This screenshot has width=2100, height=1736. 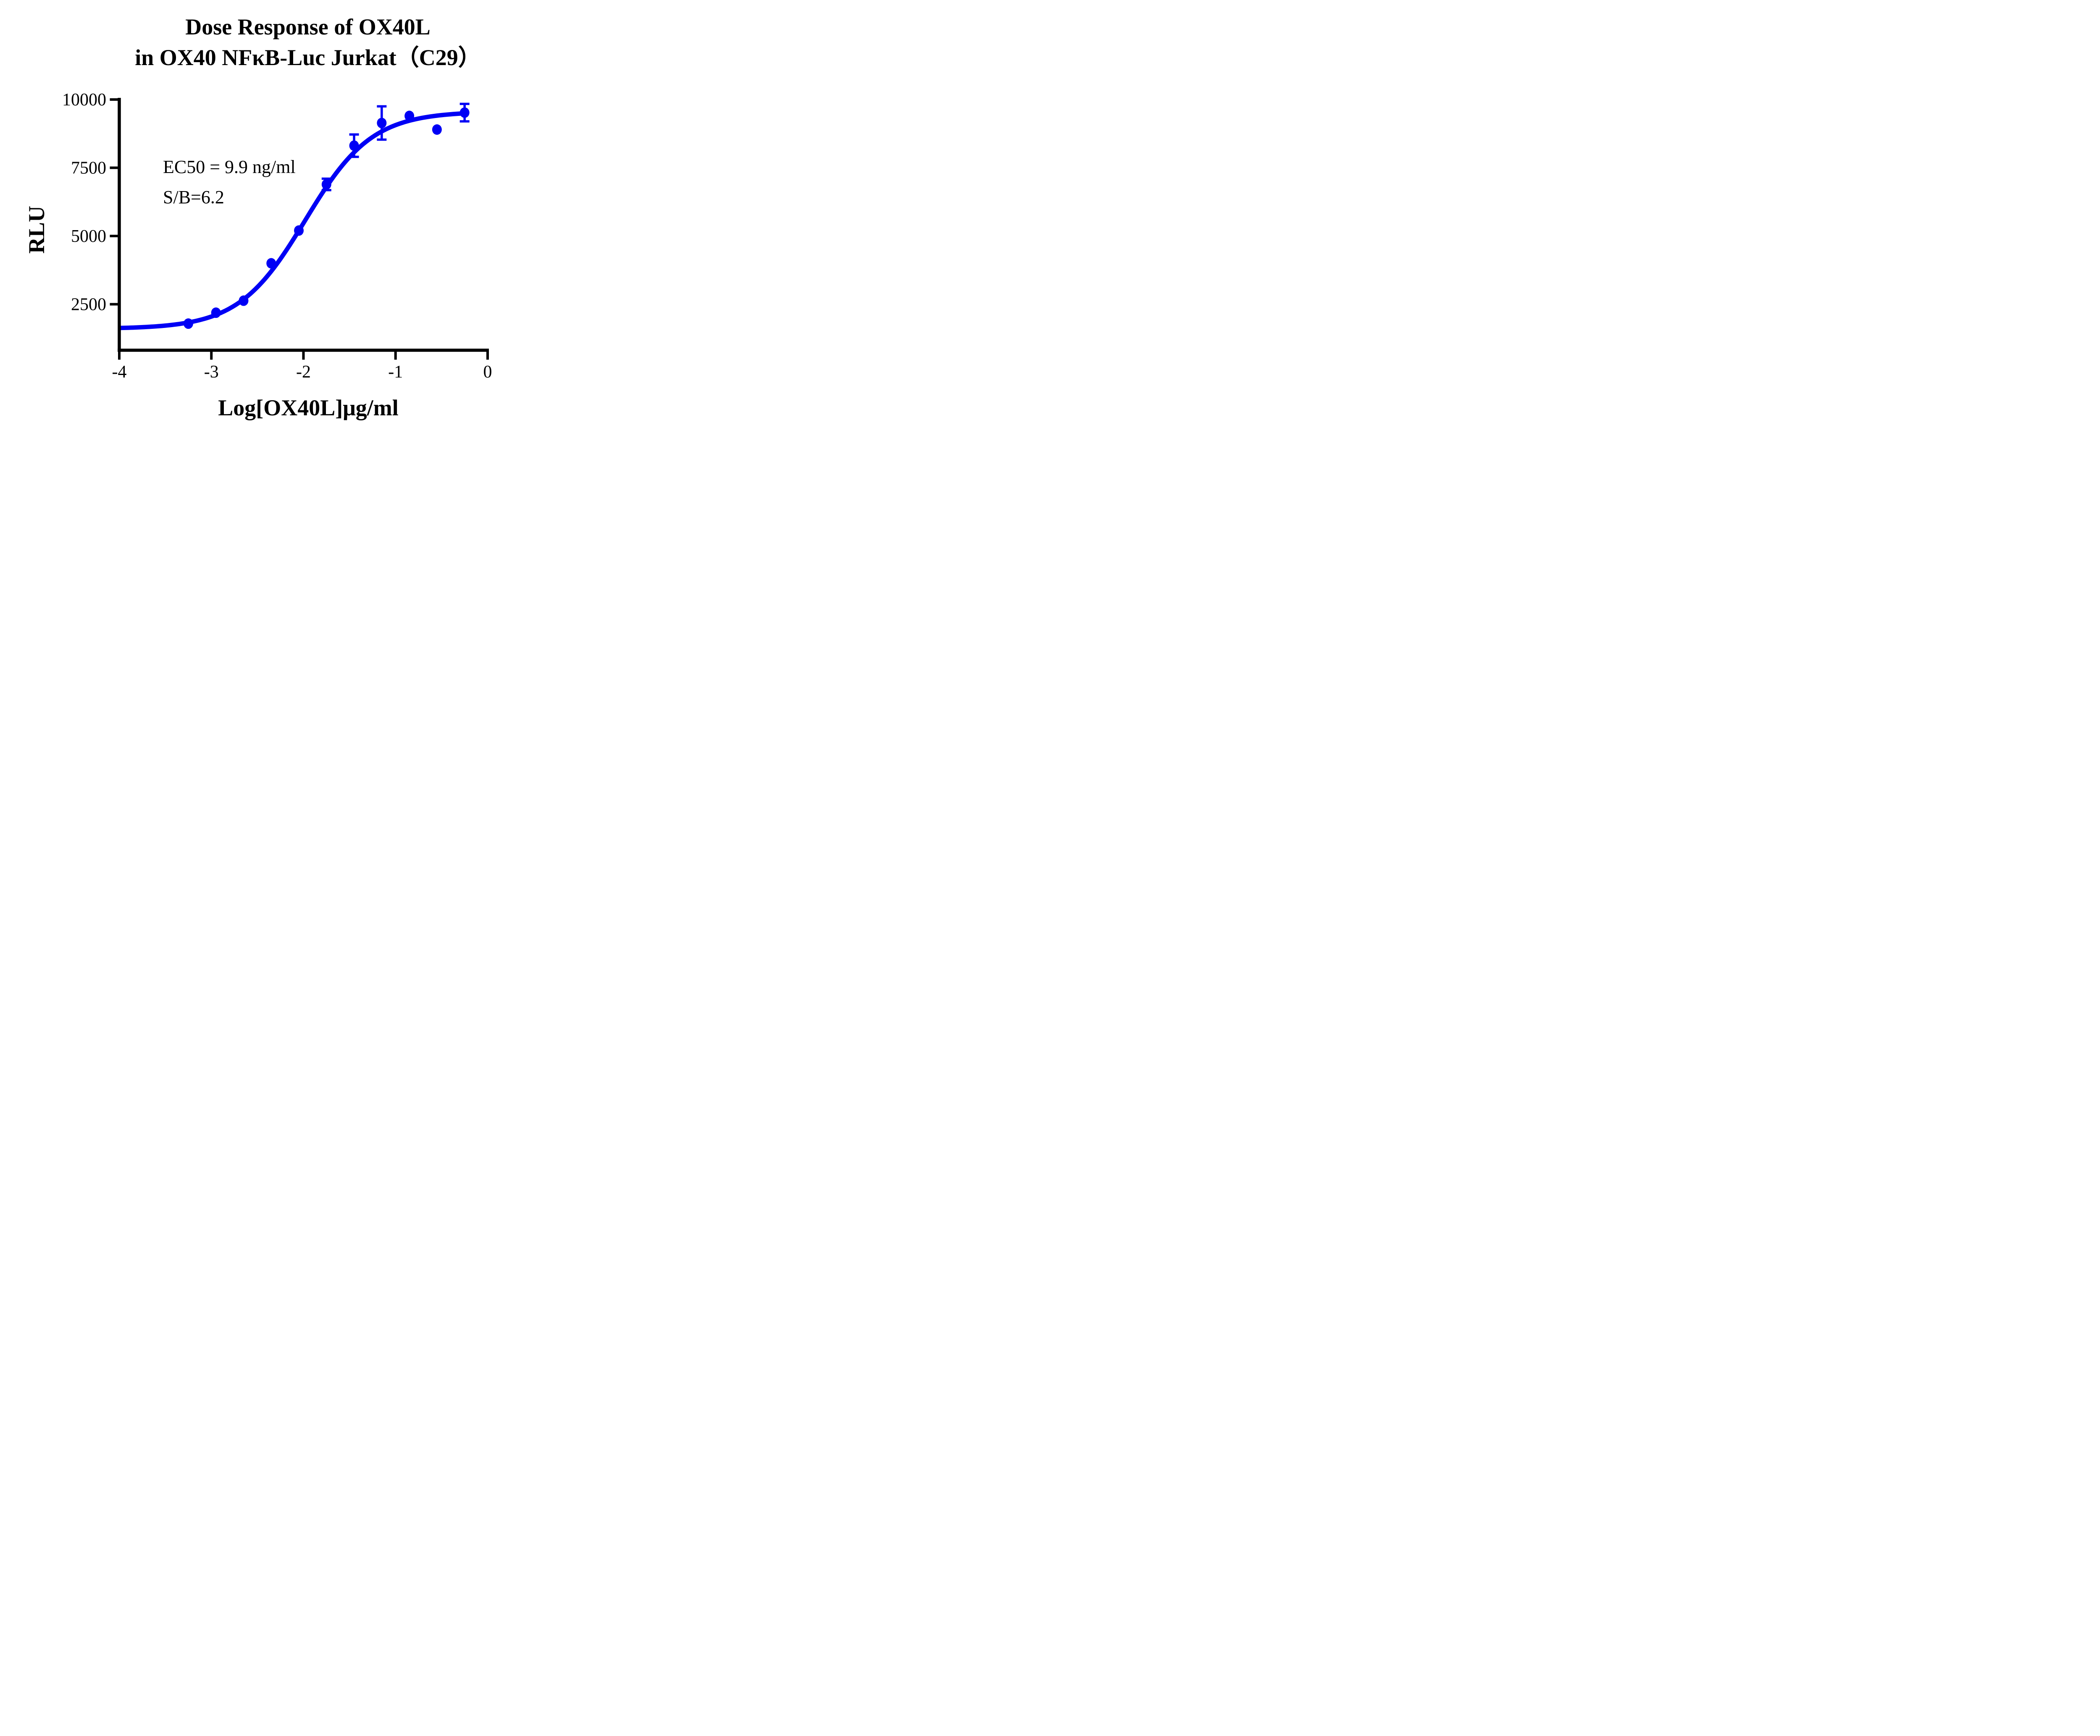 I want to click on ec50-annotation: EC50 = 9.9 ng/ml S/B=6.2, so click(x=229, y=182).